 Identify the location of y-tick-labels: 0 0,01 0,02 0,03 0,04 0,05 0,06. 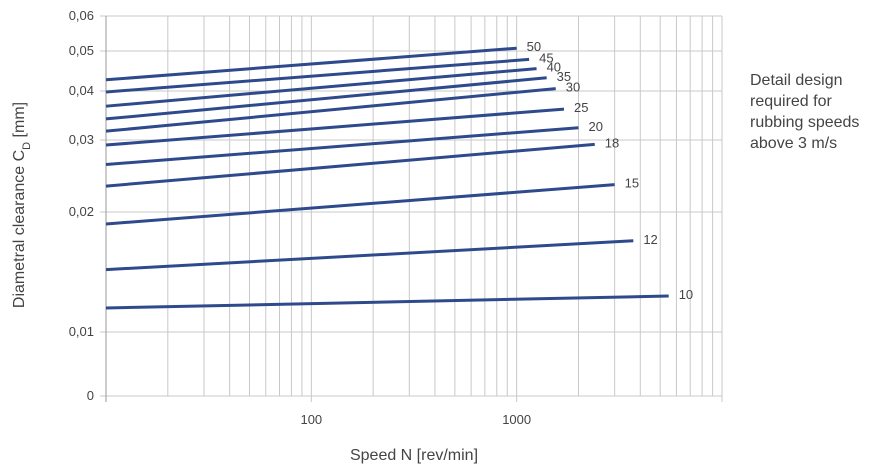
(81, 205).